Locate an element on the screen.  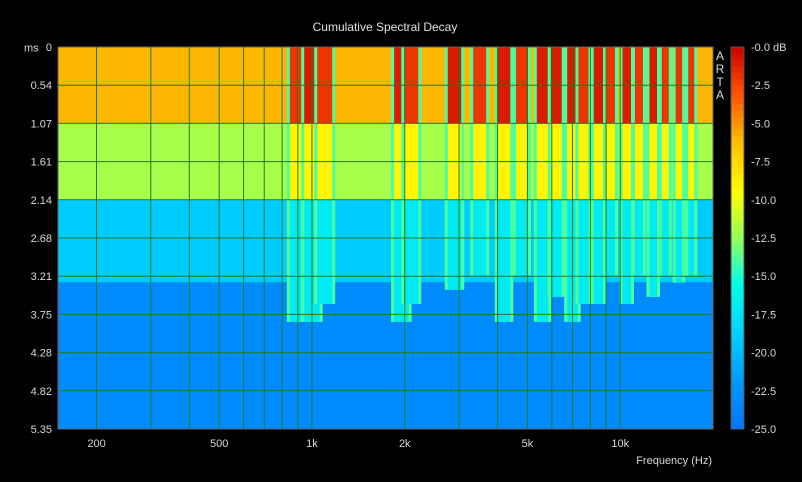
colorbar-tick-label: -2.5 is located at coordinates (760, 86).